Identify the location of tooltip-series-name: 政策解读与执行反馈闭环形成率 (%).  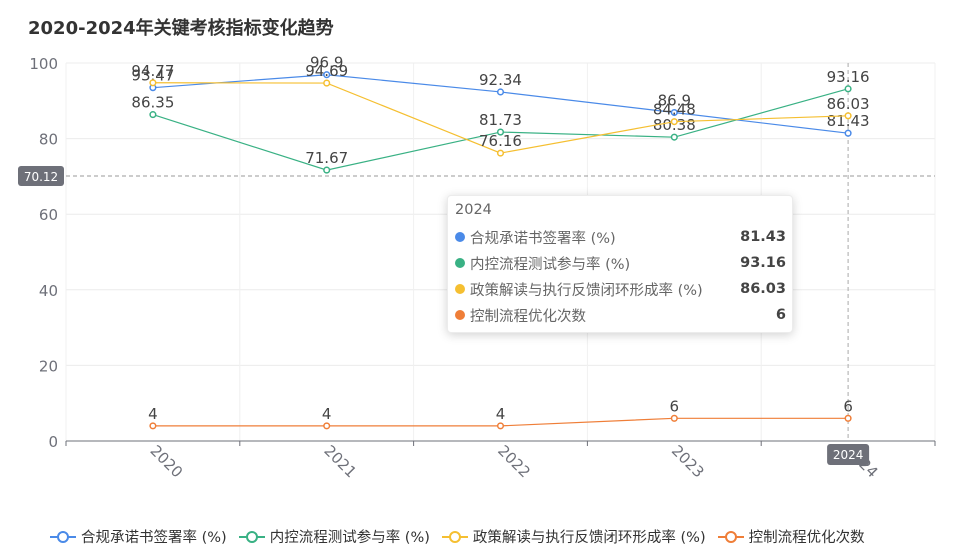
(586, 290).